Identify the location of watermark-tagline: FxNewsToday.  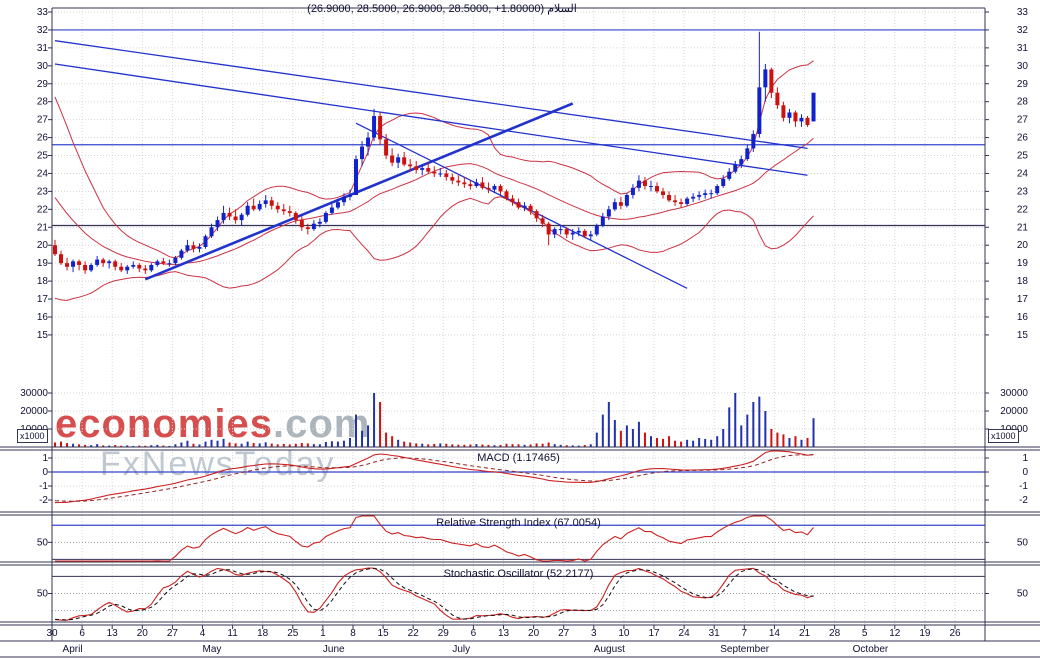
(218, 464).